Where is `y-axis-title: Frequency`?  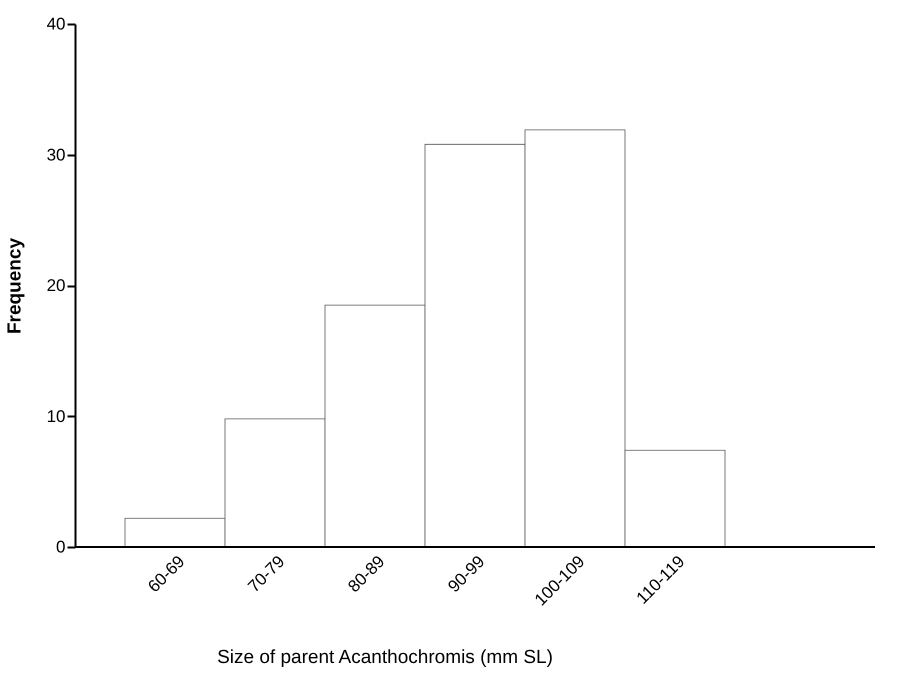 y-axis-title: Frequency is located at coordinates (15, 286).